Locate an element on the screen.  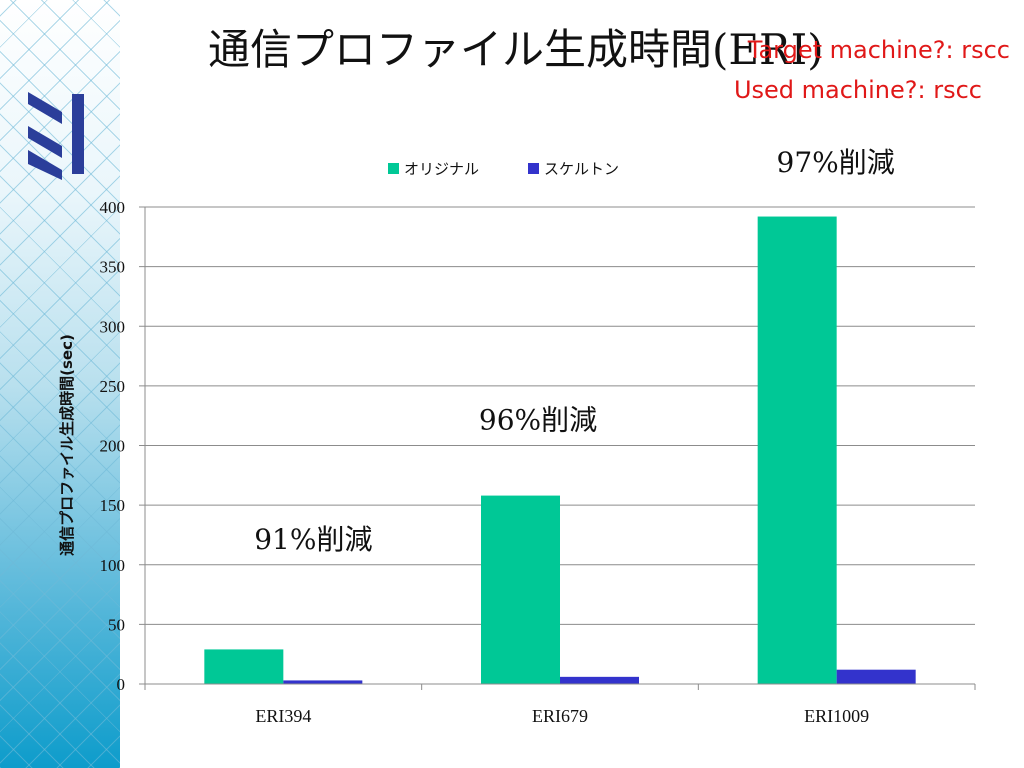
reduction-annotation: 97%削減 is located at coordinates (836, 162).